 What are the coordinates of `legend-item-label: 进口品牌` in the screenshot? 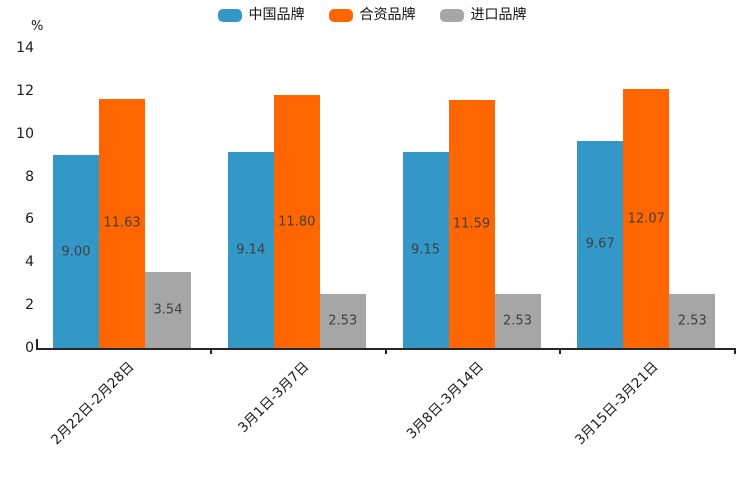 It's located at (498, 15).